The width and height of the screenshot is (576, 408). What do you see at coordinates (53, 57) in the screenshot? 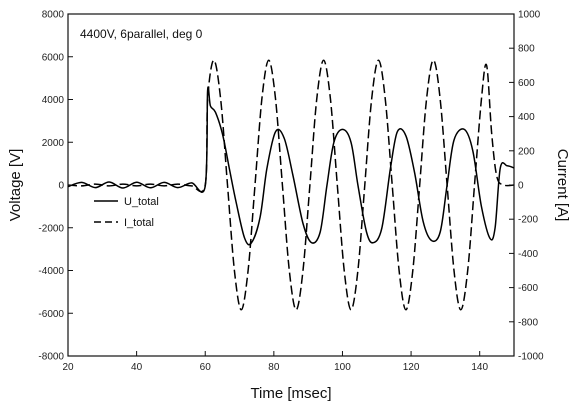
I see `y-left-tick-label: 6000` at bounding box center [53, 57].